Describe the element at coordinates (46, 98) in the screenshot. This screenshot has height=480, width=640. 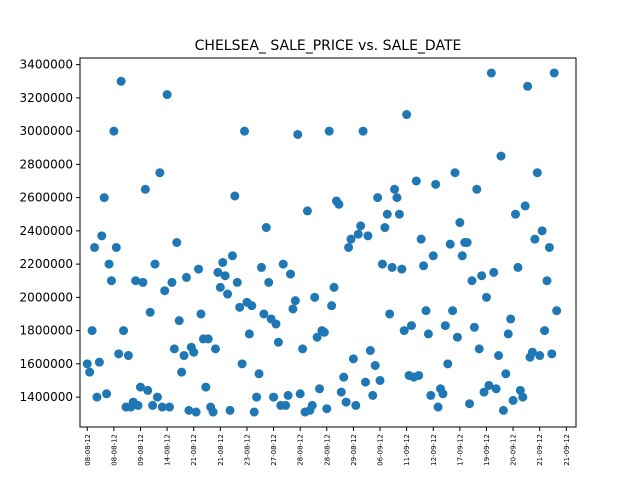
I see `y-tick-label: 3200000` at that location.